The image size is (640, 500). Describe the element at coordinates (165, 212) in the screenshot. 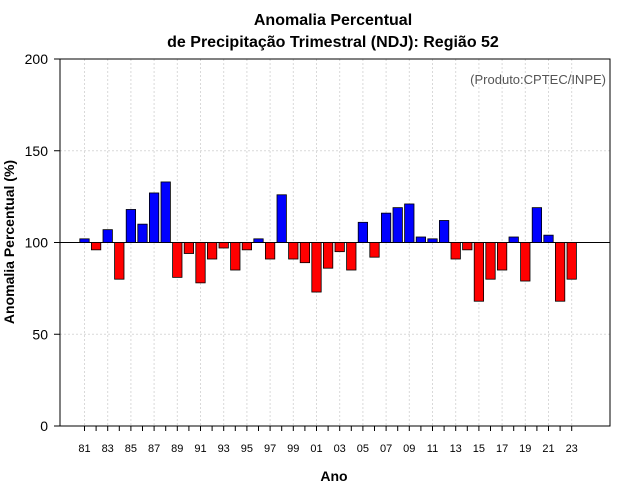

I see `bar-1988` at that location.